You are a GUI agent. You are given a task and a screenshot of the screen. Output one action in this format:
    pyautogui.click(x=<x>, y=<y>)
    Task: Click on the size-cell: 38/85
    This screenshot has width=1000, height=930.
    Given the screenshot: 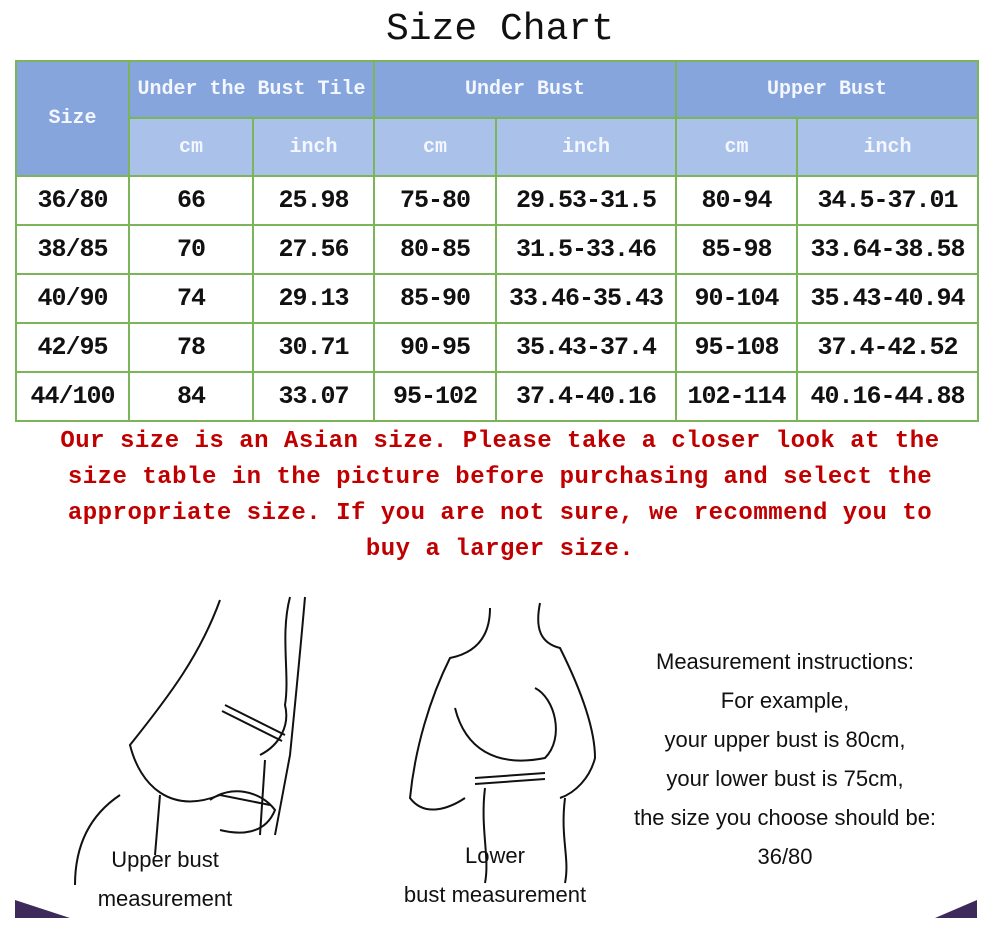 What is the action you would take?
    pyautogui.click(x=72, y=249)
    